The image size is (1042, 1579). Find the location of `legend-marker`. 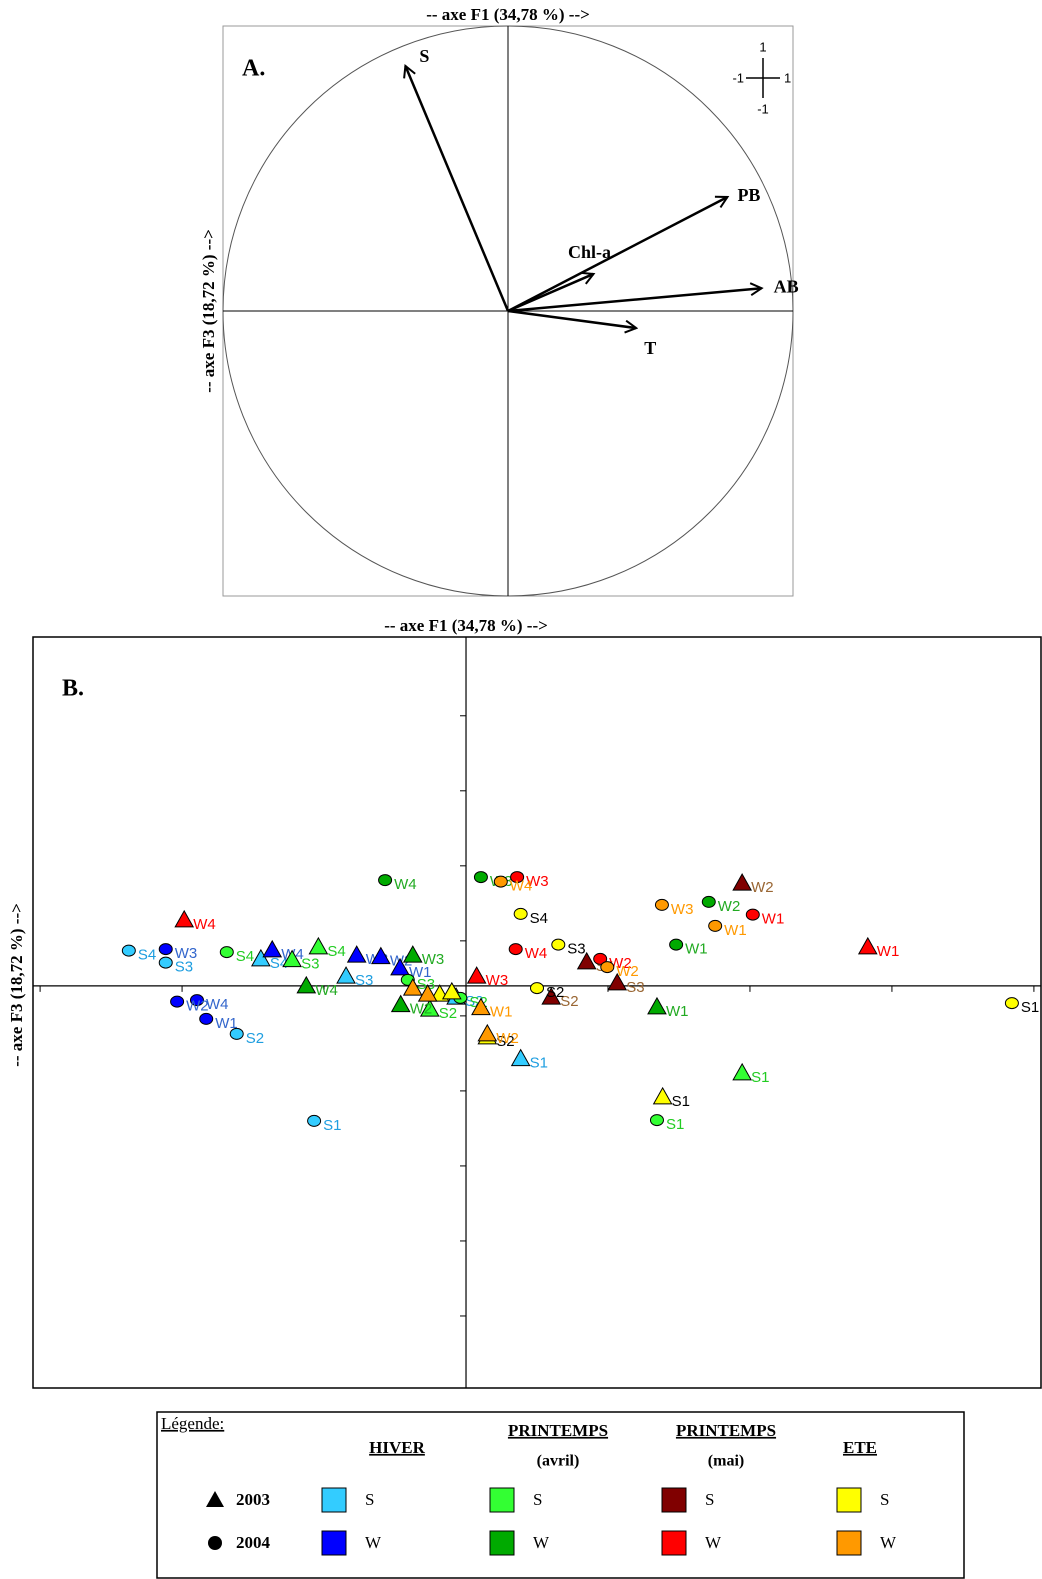

legend-marker is located at coordinates (215, 1499).